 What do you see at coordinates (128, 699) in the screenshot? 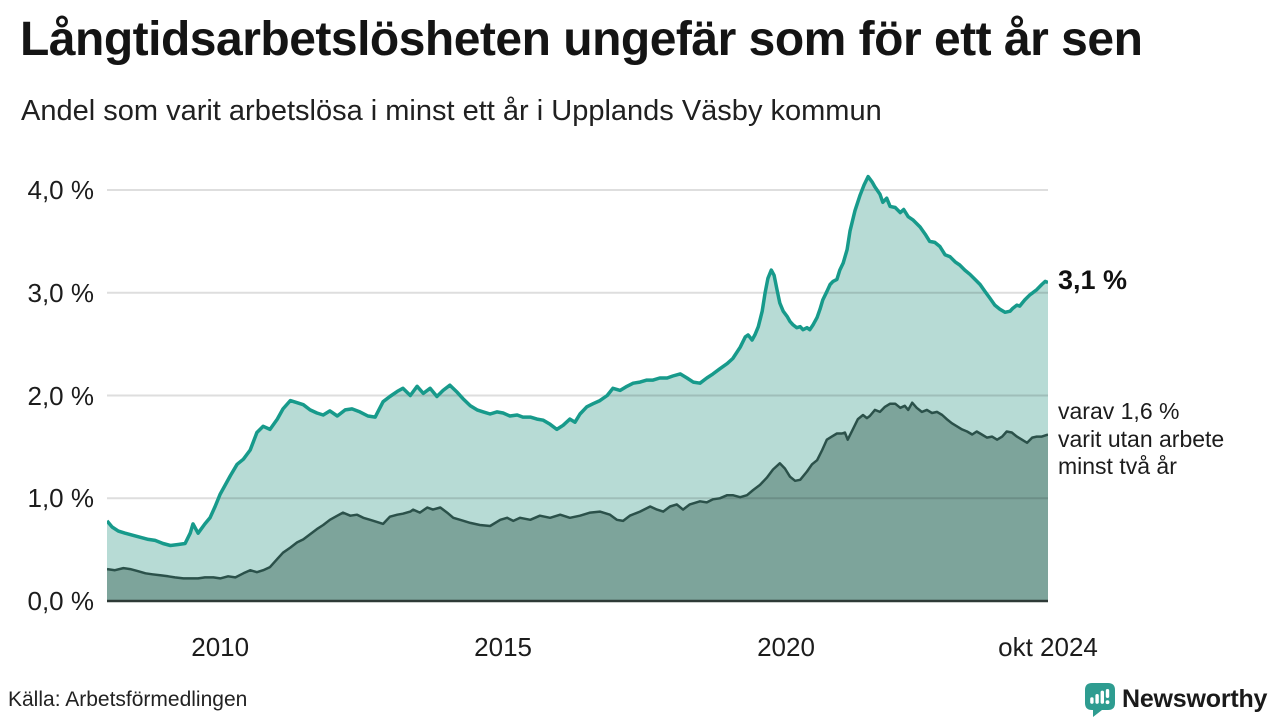
I see `source-note: Källa: Arbetsförmedlingen` at bounding box center [128, 699].